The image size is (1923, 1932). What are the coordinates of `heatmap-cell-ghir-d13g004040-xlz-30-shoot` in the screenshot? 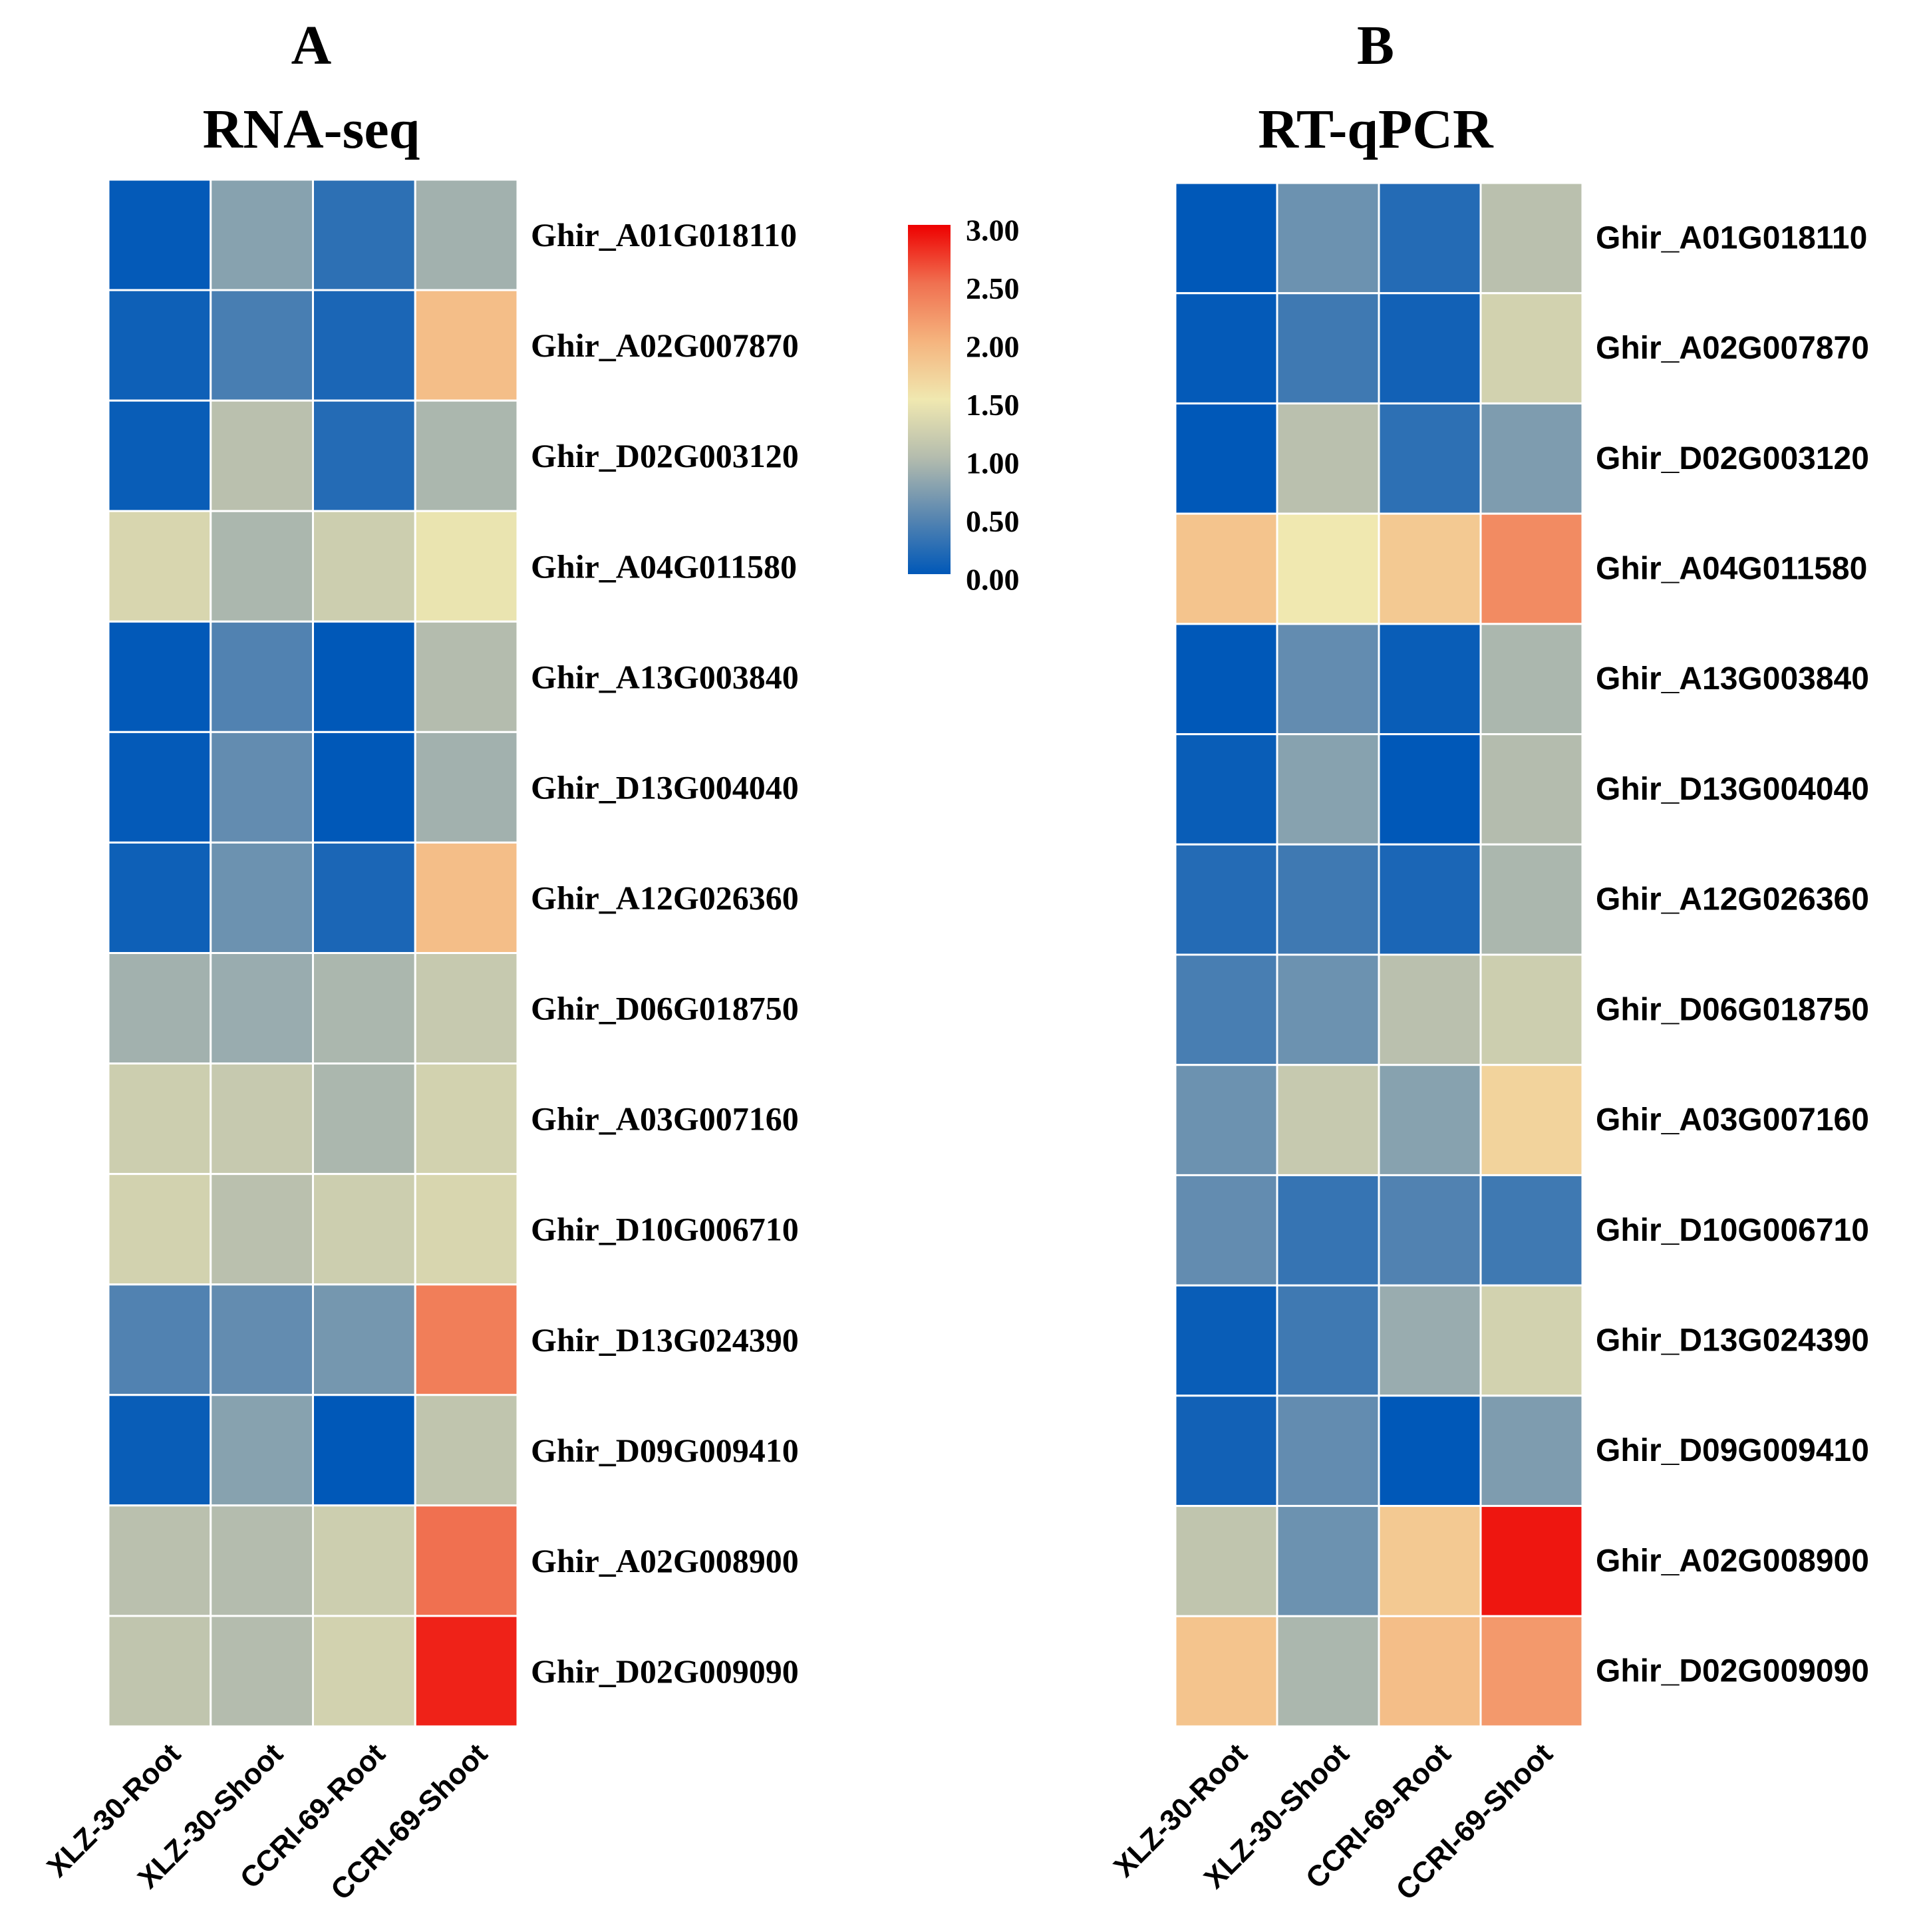 It's located at (1328, 789).